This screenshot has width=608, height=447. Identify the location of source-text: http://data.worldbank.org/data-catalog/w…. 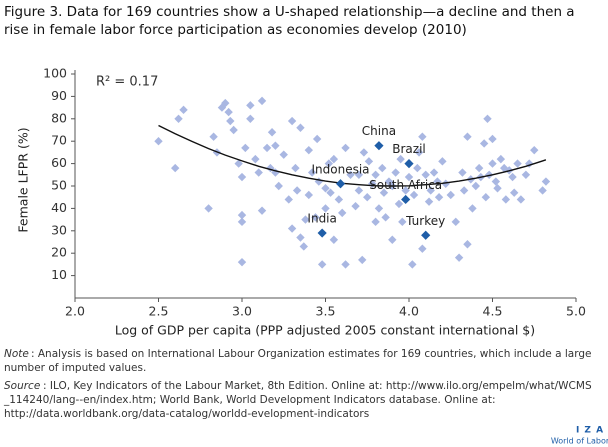
(186, 414).